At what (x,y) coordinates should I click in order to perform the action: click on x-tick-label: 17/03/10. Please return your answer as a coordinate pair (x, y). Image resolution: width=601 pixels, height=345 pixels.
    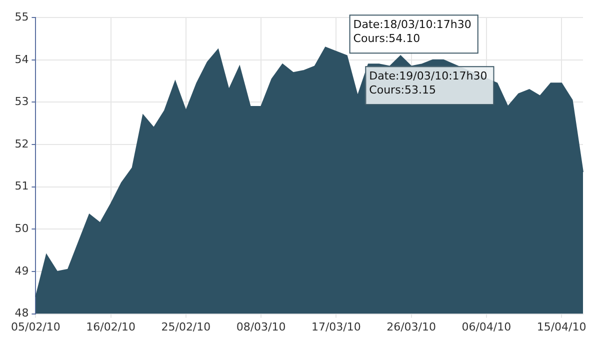
    Looking at the image, I should click on (336, 327).